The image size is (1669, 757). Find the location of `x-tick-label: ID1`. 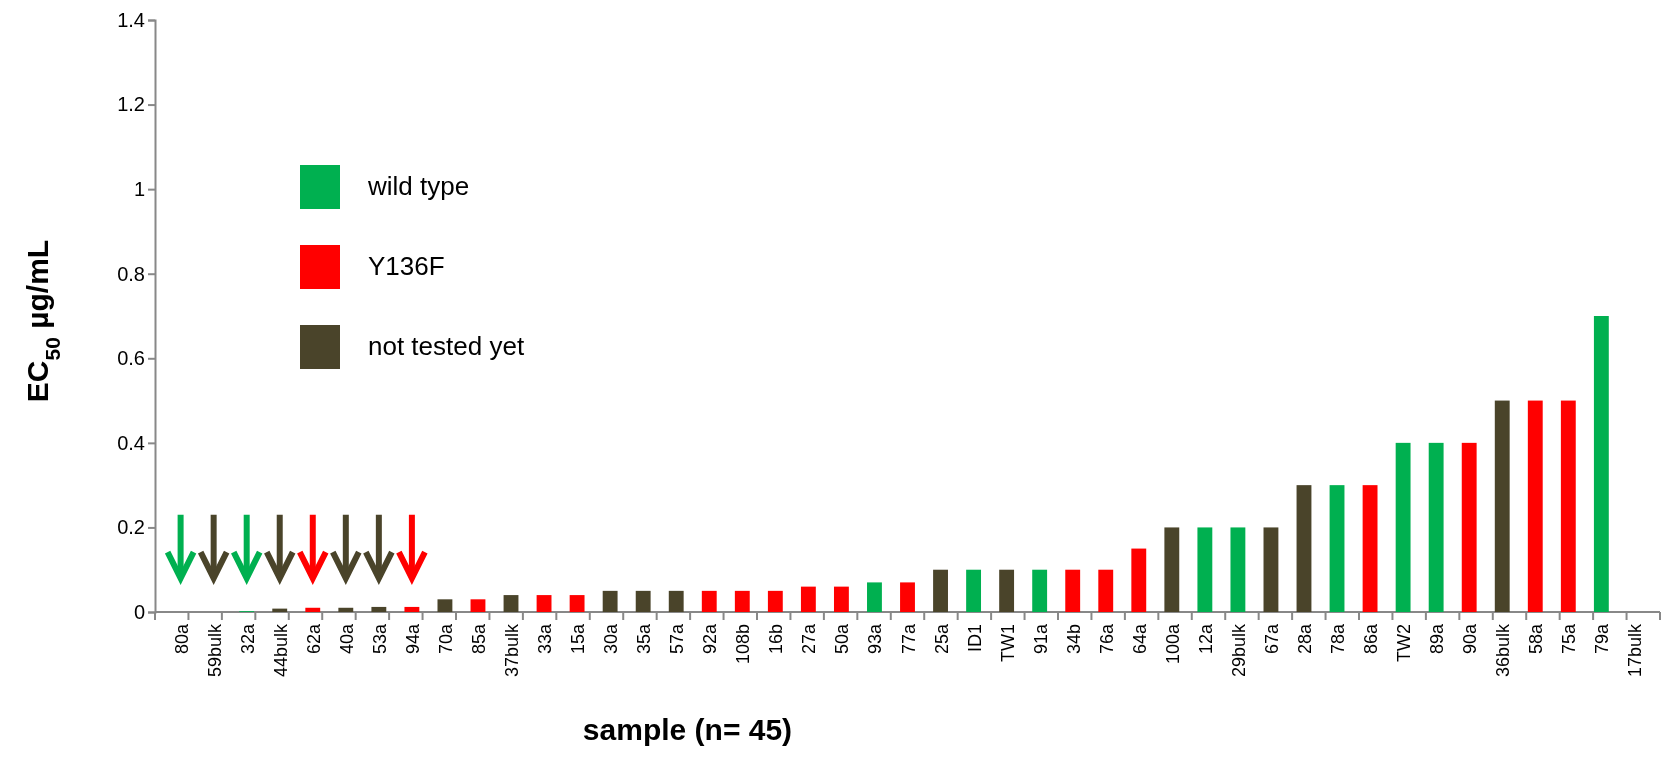

x-tick-label: ID1 is located at coordinates (974, 638).